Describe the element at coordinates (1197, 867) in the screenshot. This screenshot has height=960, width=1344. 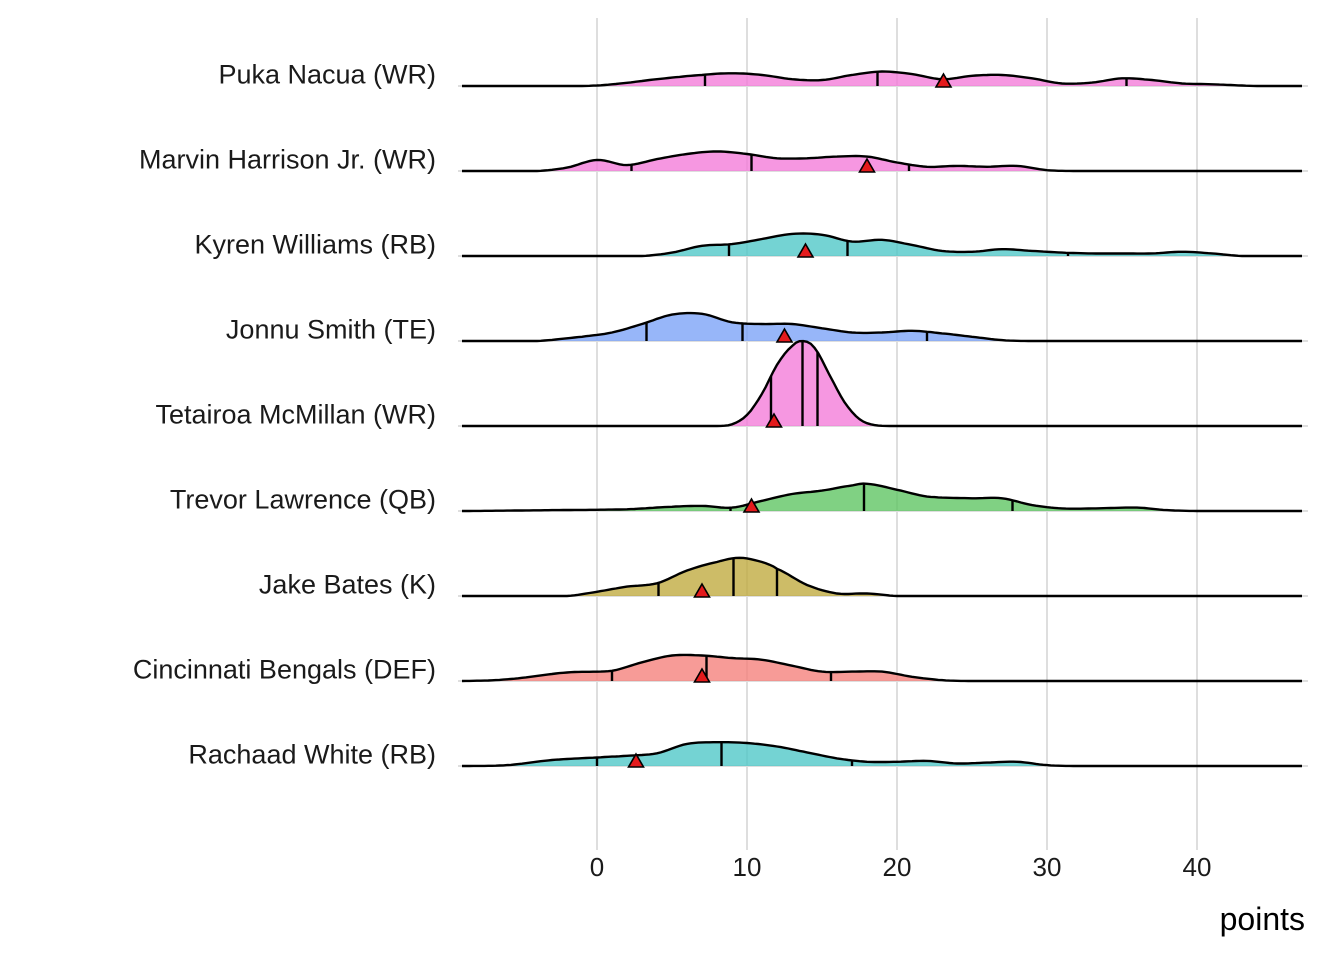
I see `x-tick-label: 40` at that location.